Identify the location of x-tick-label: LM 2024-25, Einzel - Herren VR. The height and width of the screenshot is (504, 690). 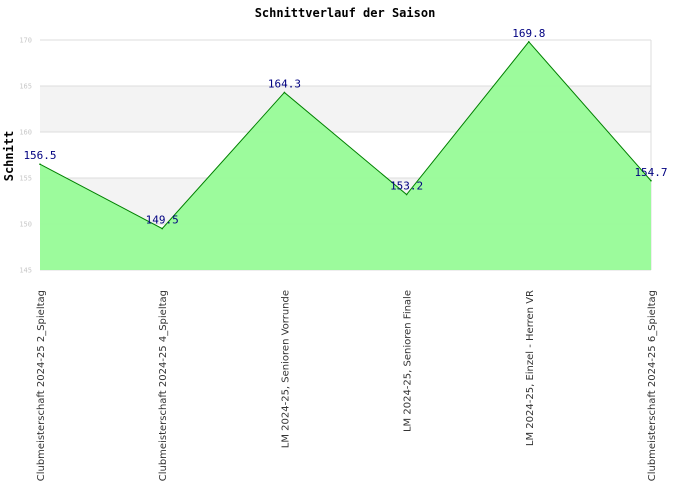
(530, 368).